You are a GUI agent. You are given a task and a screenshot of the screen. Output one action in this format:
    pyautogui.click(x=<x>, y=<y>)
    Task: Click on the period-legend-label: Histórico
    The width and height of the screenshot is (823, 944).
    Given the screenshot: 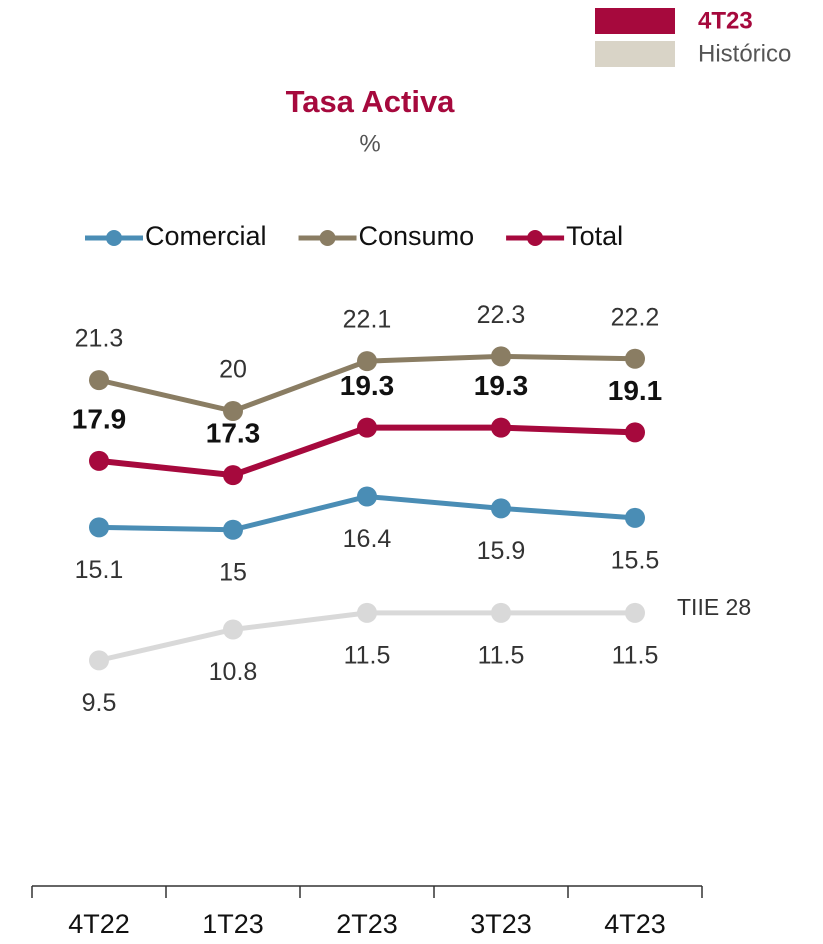 What is the action you would take?
    pyautogui.click(x=744, y=53)
    